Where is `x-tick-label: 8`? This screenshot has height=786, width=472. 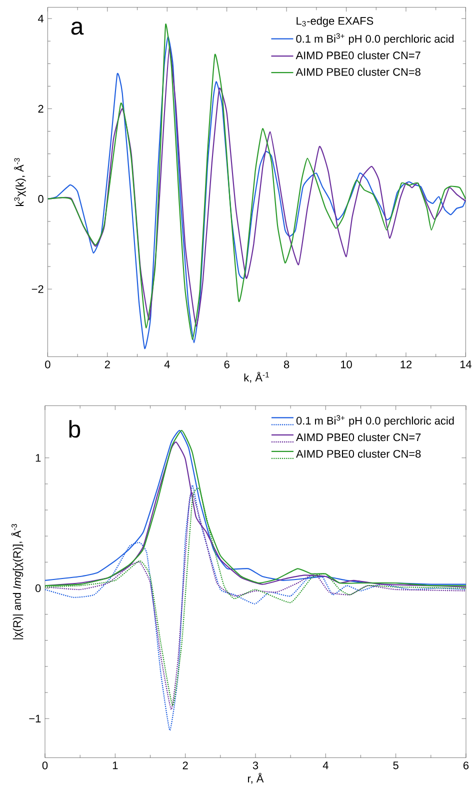 x-tick-label: 8 is located at coordinates (287, 364).